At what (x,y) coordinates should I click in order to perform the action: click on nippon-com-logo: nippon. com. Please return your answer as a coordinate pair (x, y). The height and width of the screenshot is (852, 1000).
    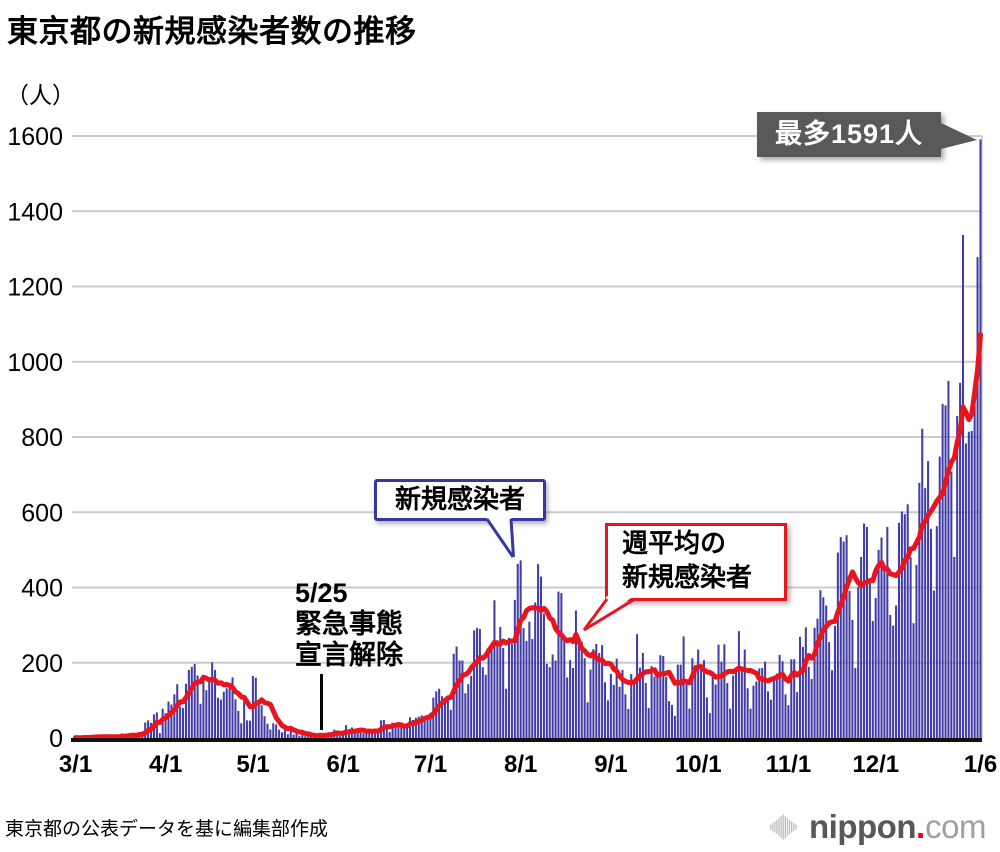
    Looking at the image, I should click on (877, 827).